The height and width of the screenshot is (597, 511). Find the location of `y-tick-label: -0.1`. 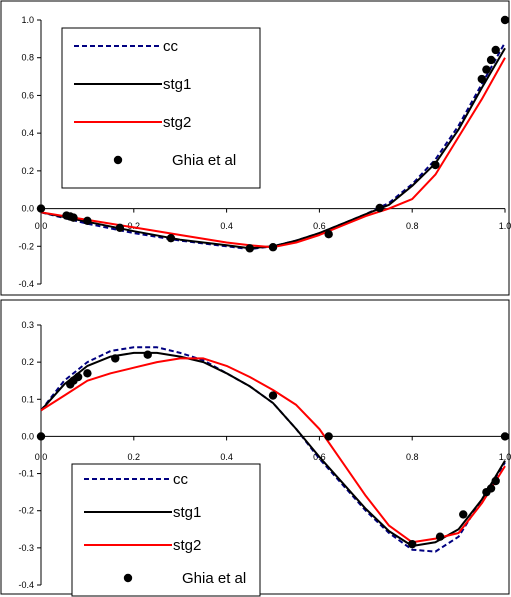

y-tick-label: -0.1 is located at coordinates (26, 474).